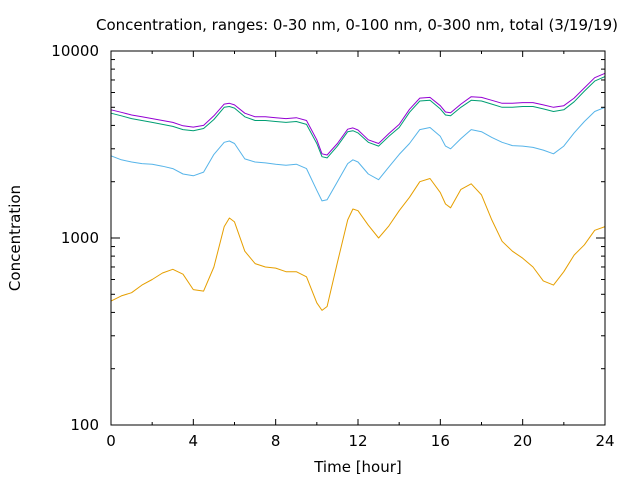 The height and width of the screenshot is (480, 640). Describe the element at coordinates (522, 441) in the screenshot. I see `x-tick-label: 20` at that location.